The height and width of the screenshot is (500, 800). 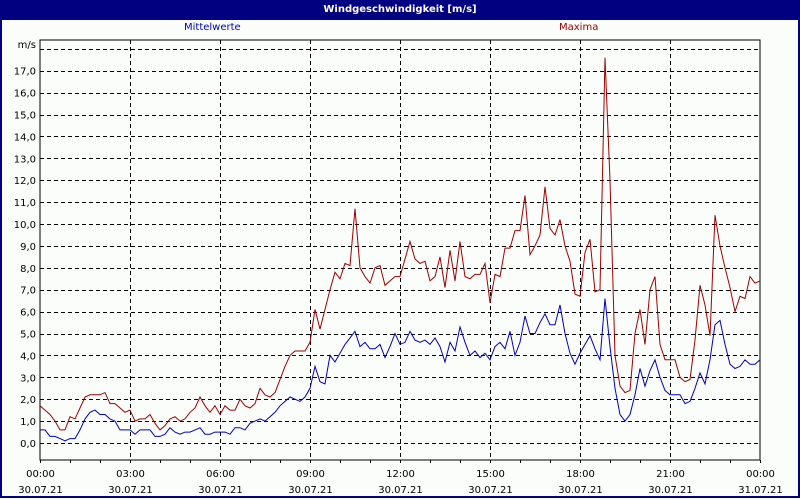 I want to click on y-tick-label: 2,0, so click(x=28, y=400).